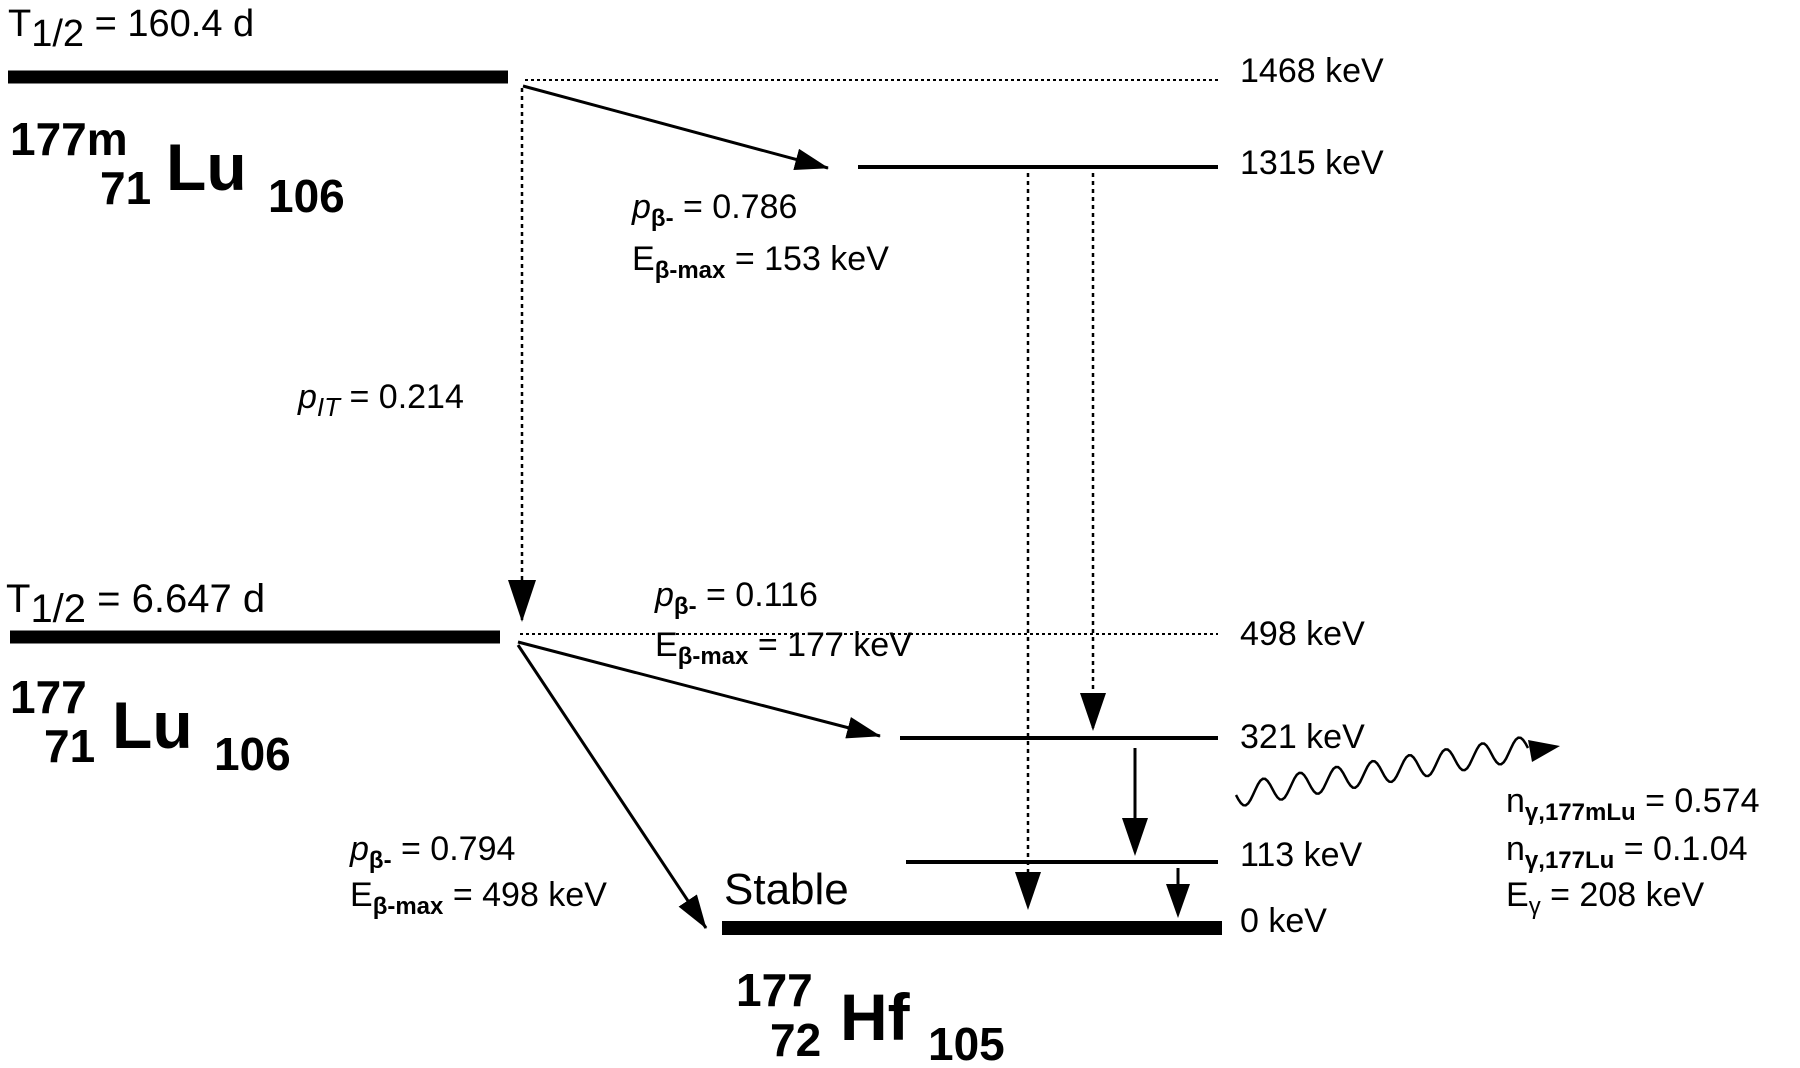  Describe the element at coordinates (152, 725) in the screenshot. I see `nuclide-177lu-element: Lu` at that location.